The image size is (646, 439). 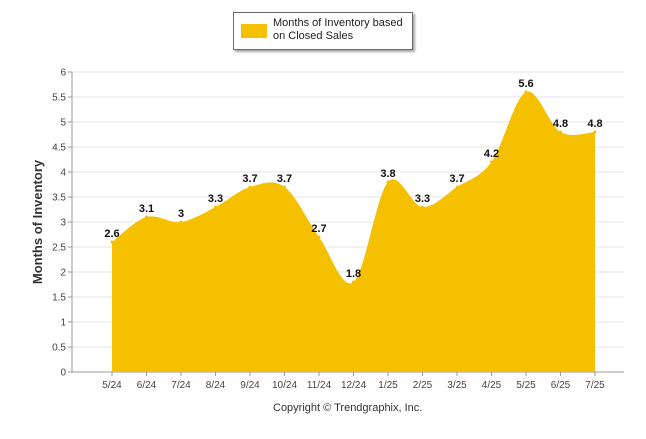 What do you see at coordinates (353, 274) in the screenshot?
I see `data-label: 1.8` at bounding box center [353, 274].